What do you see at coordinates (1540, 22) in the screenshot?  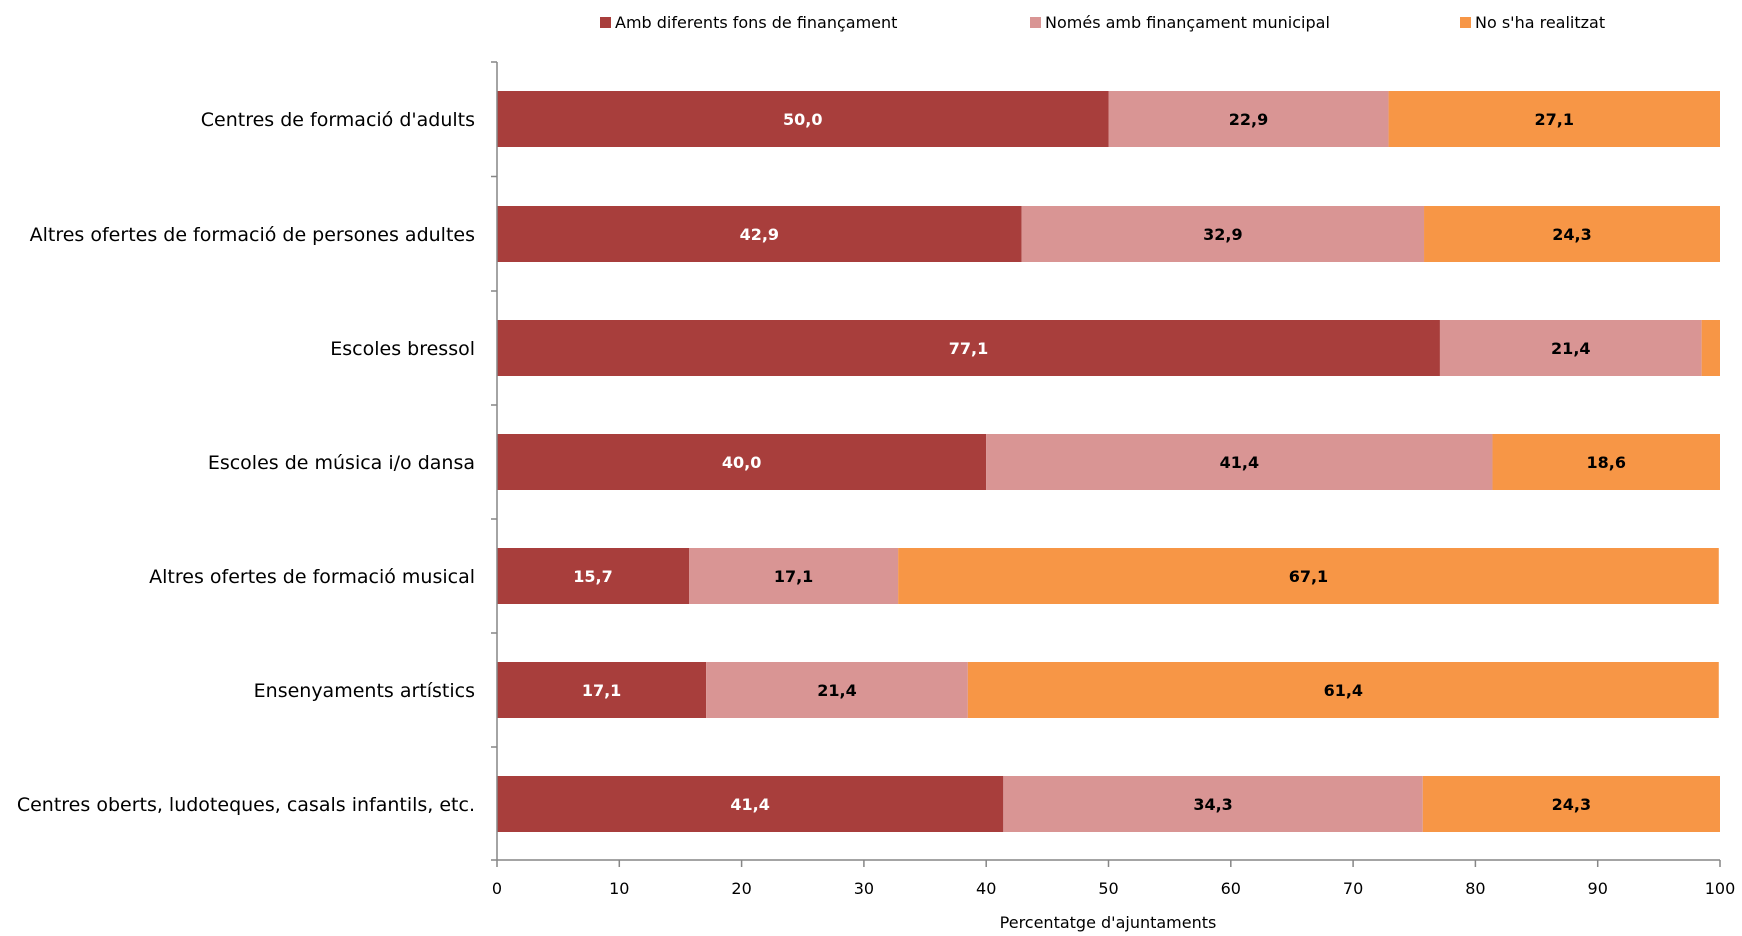 I see `legend-label-3: No s'ha realitzat` at bounding box center [1540, 22].